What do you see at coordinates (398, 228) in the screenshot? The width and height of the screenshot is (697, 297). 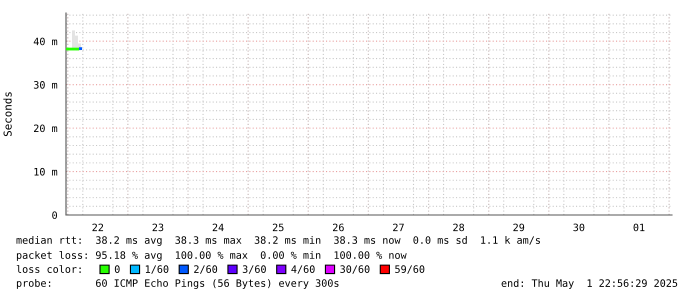 I see `x-tick-label: 27` at bounding box center [398, 228].